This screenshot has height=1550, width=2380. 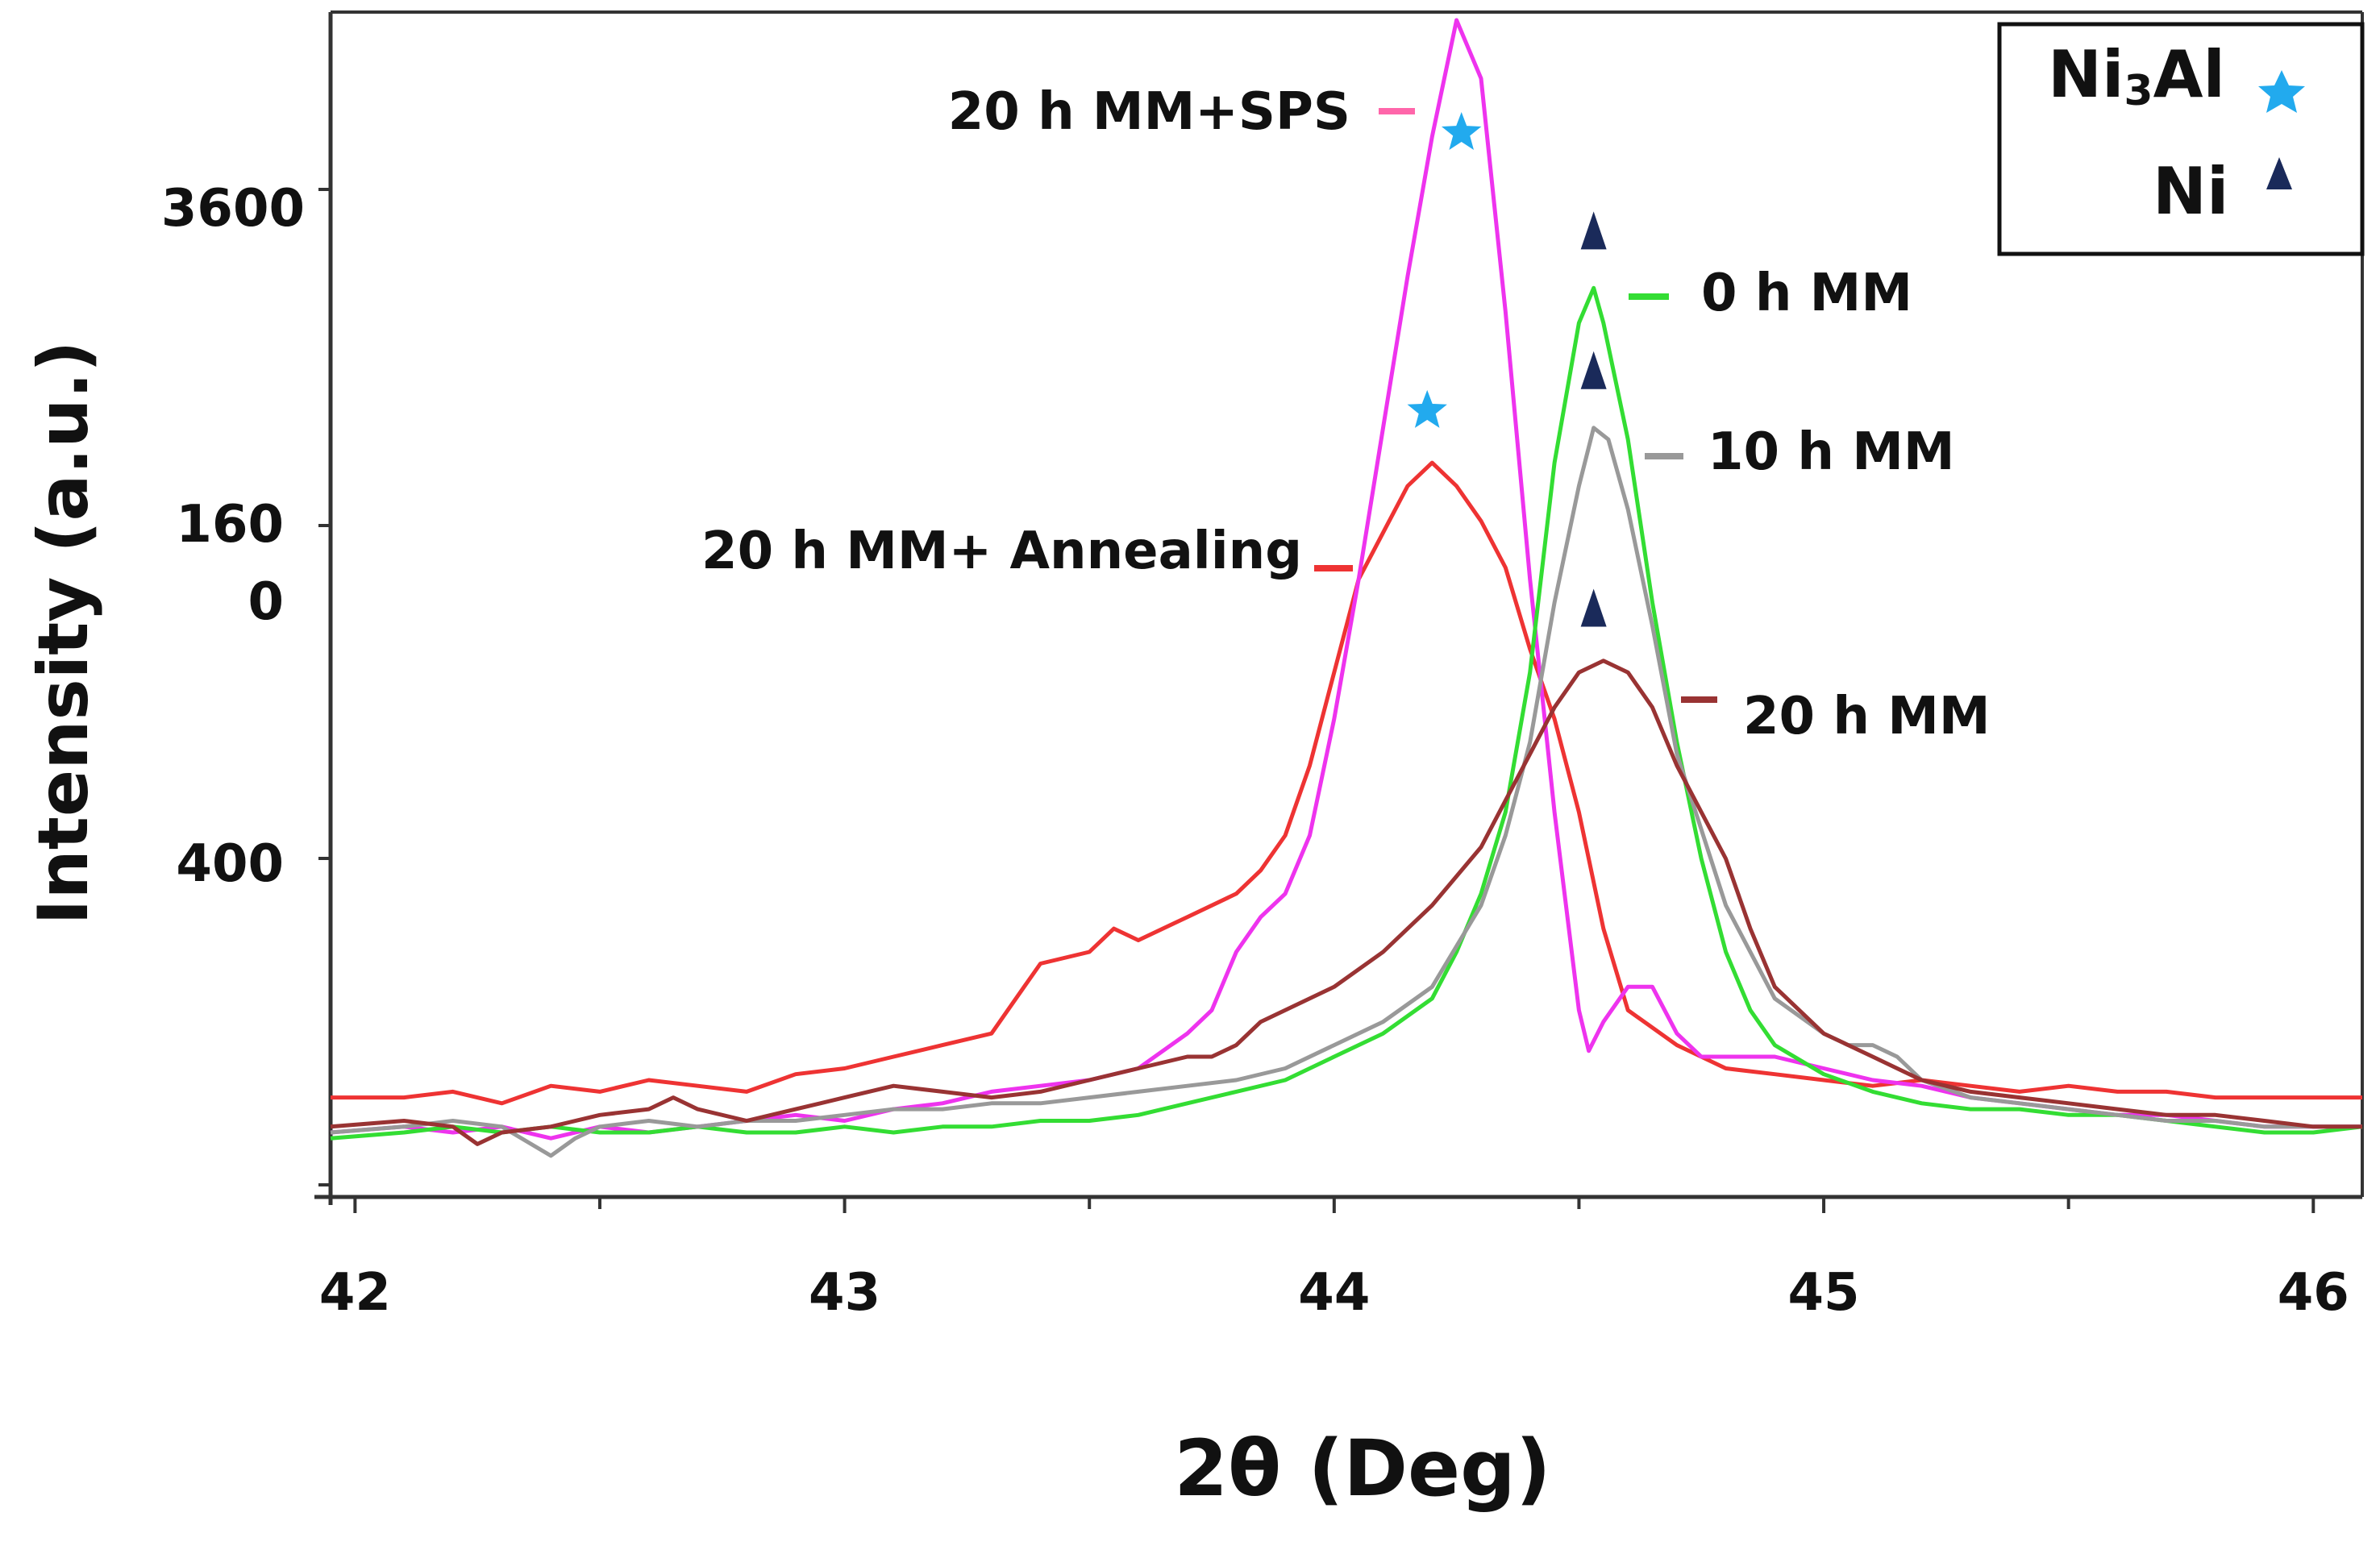 I want to click on y-ticks, so click(x=324, y=687).